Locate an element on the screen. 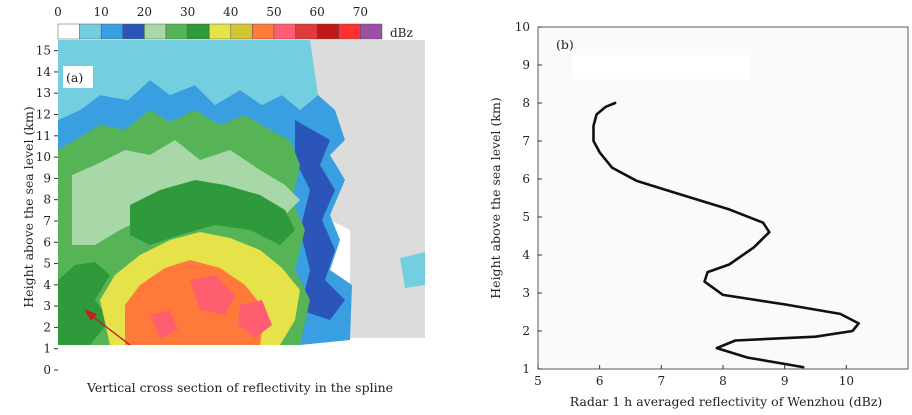  colorbar is located at coordinates (220, 31).